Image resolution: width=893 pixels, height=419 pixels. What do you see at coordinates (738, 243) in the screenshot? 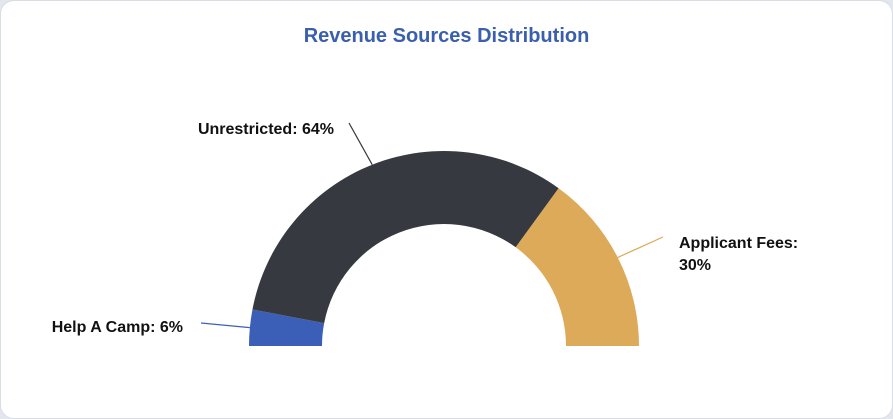
I see `slice-label-line: Applicant Fees:` at bounding box center [738, 243].